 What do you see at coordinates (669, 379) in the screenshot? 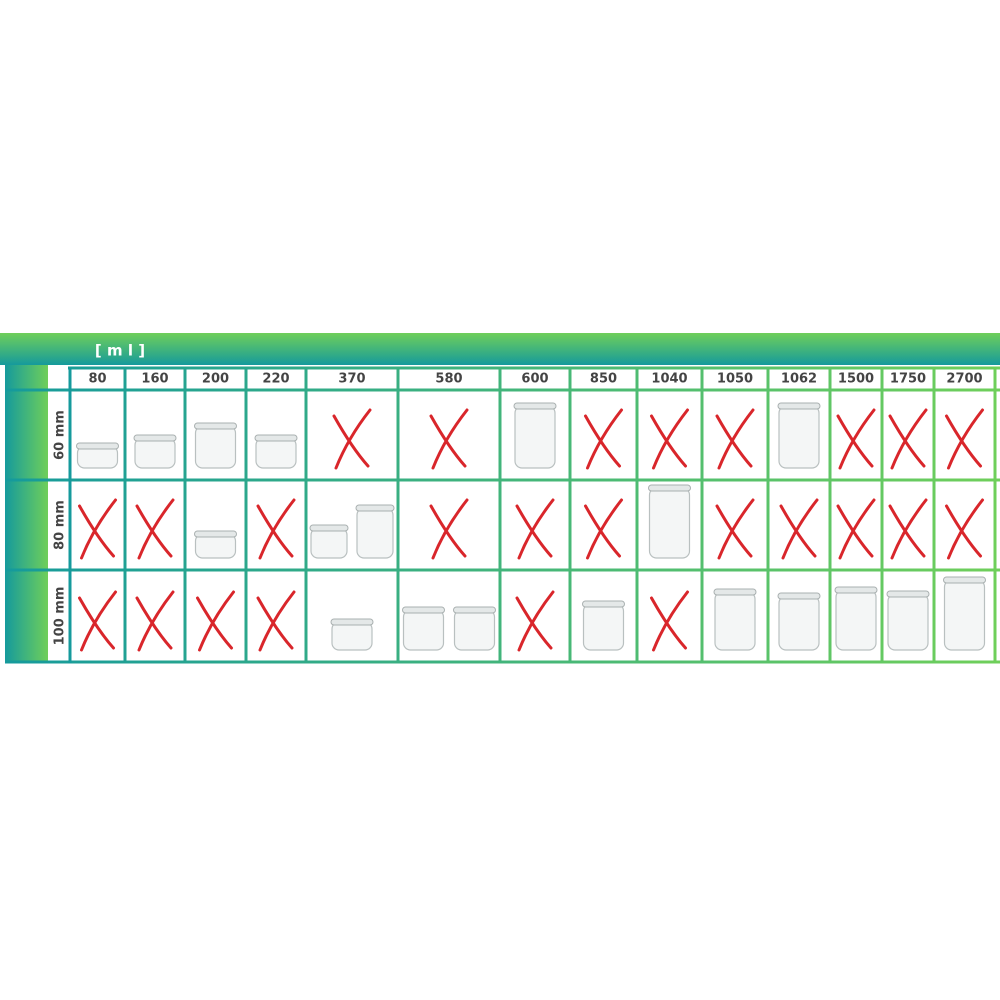
I see `column-header: 1040` at bounding box center [669, 379].